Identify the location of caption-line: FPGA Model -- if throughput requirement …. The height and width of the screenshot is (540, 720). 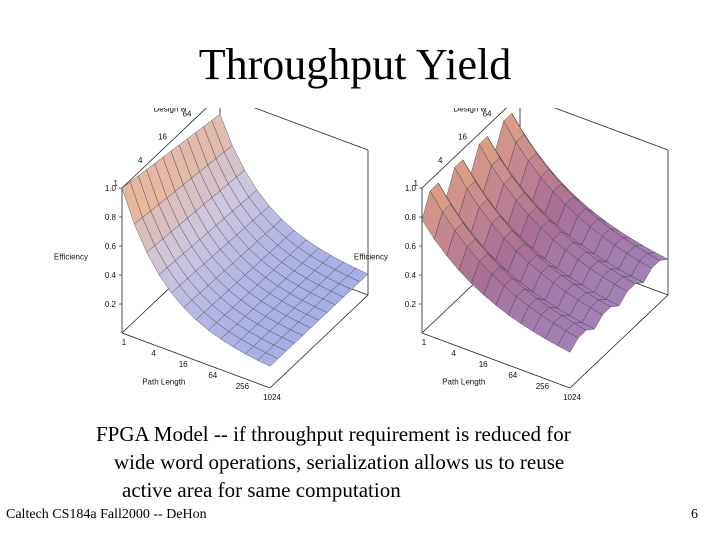
(333, 434).